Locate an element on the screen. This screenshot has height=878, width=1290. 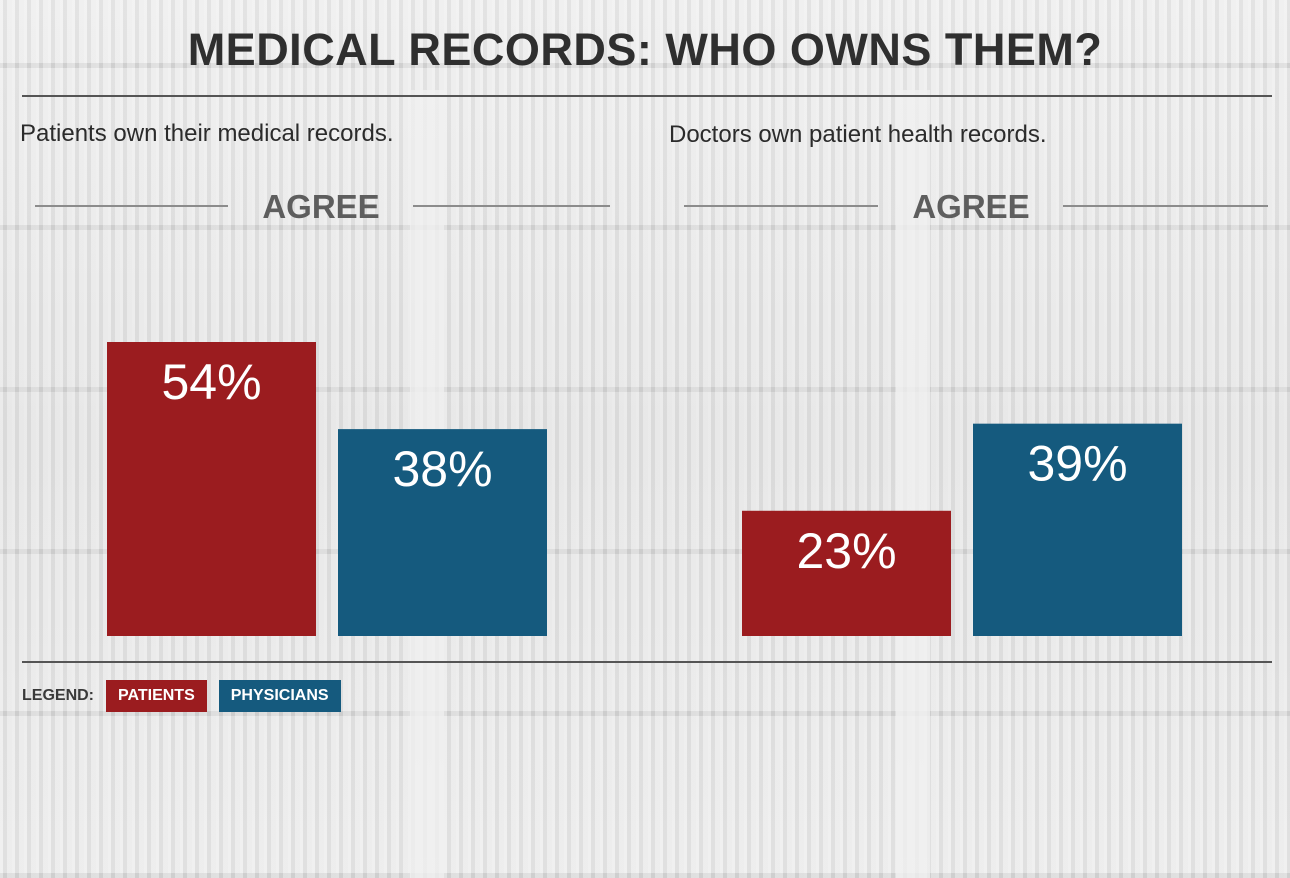
legend-item-patients: PATIENTS is located at coordinates (156, 696).